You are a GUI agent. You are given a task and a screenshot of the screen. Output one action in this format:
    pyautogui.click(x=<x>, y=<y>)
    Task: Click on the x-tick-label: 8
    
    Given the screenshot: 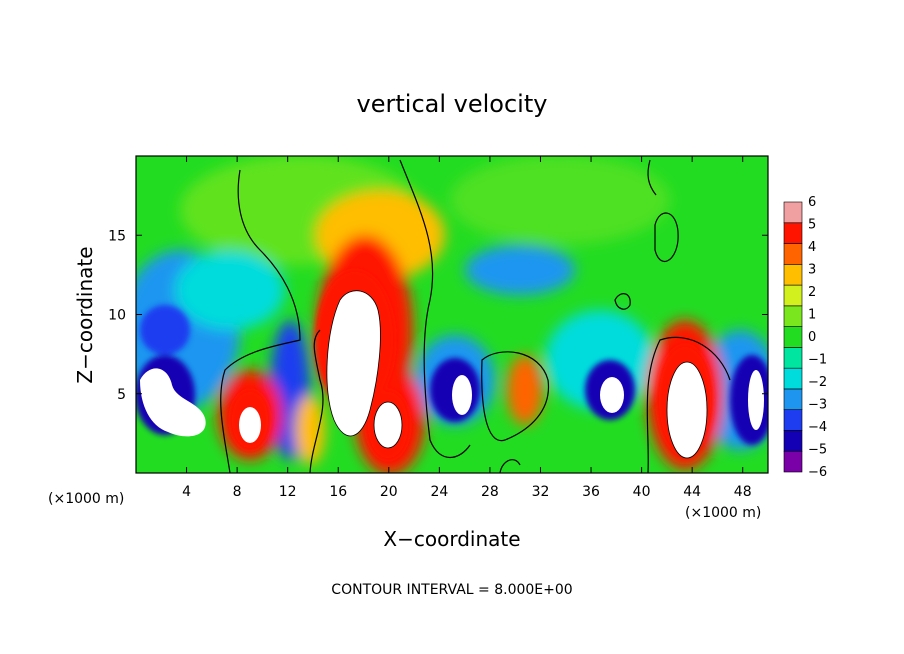 What is the action you would take?
    pyautogui.click(x=237, y=492)
    